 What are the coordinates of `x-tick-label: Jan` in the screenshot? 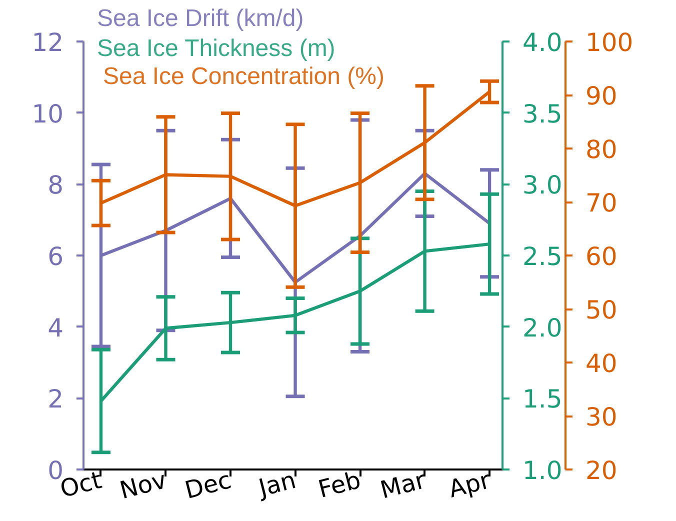 It's located at (276, 484).